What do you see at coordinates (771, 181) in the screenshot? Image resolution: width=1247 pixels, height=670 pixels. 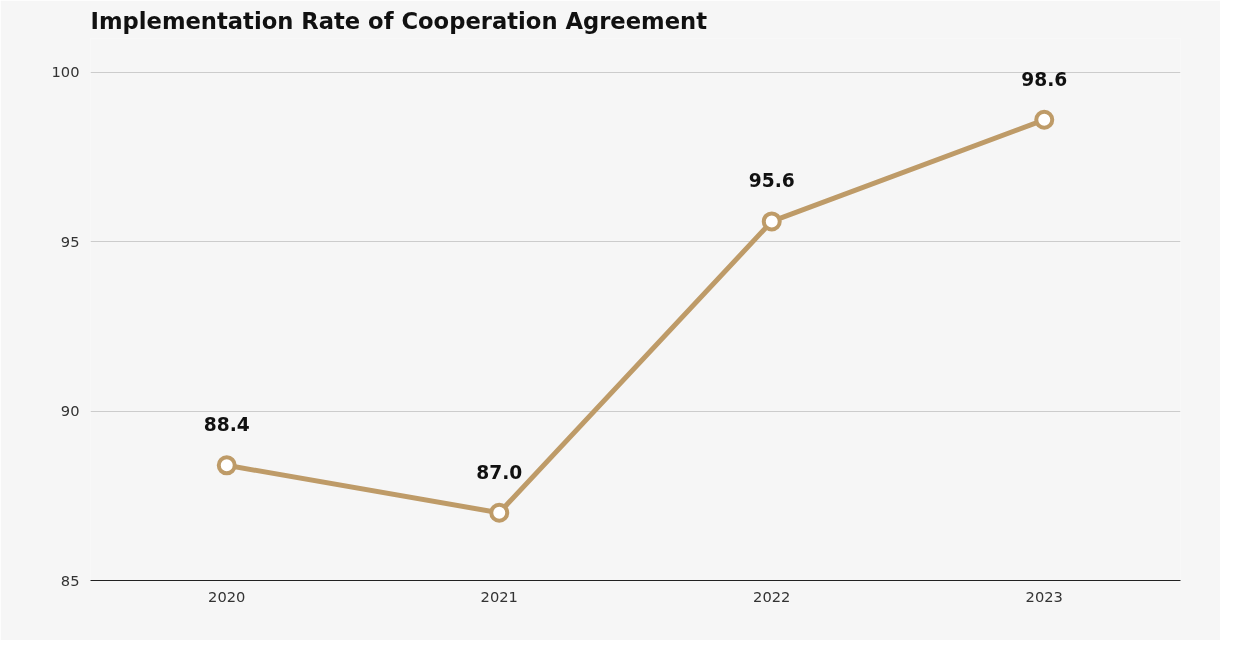 I see `data-label: 95.6` at bounding box center [771, 181].